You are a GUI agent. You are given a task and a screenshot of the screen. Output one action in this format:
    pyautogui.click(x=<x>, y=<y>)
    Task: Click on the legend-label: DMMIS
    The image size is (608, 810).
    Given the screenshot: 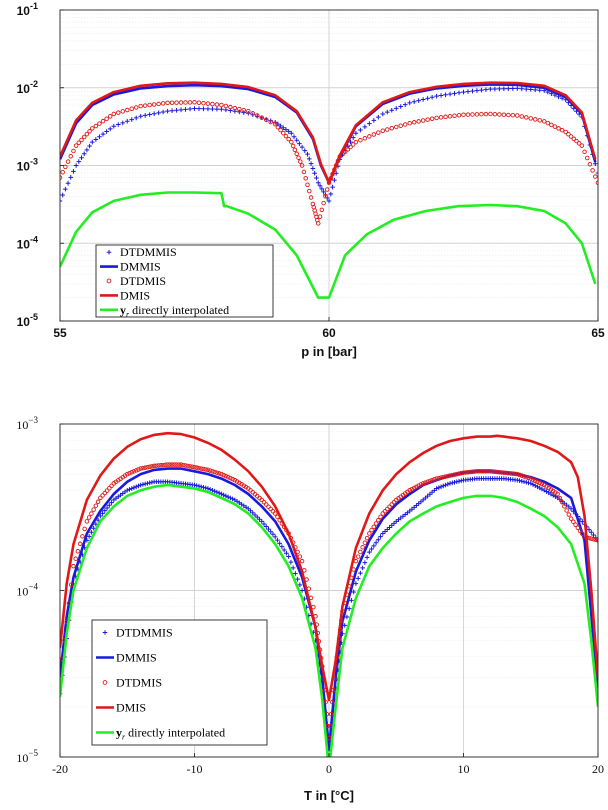 What is the action you would take?
    pyautogui.click(x=136, y=658)
    